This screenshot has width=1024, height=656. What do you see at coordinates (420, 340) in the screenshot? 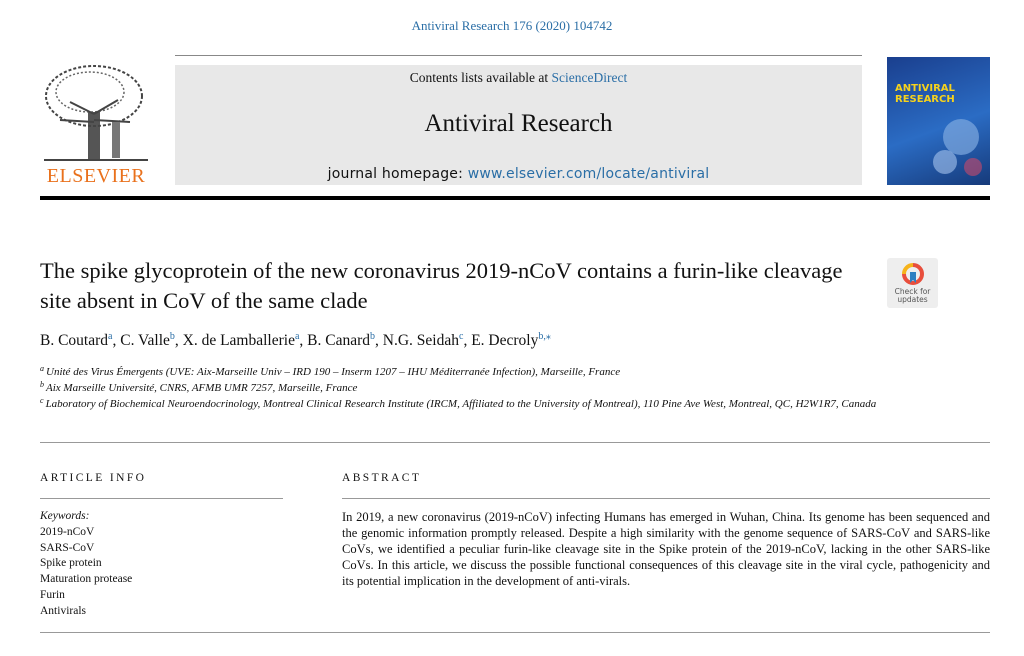
I see `author-name: N.G. Seidah` at bounding box center [420, 340].